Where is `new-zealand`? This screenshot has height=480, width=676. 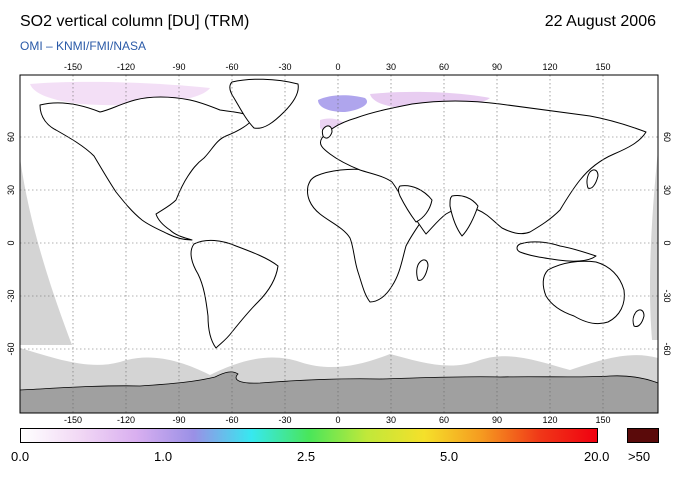 new-zealand is located at coordinates (638, 318).